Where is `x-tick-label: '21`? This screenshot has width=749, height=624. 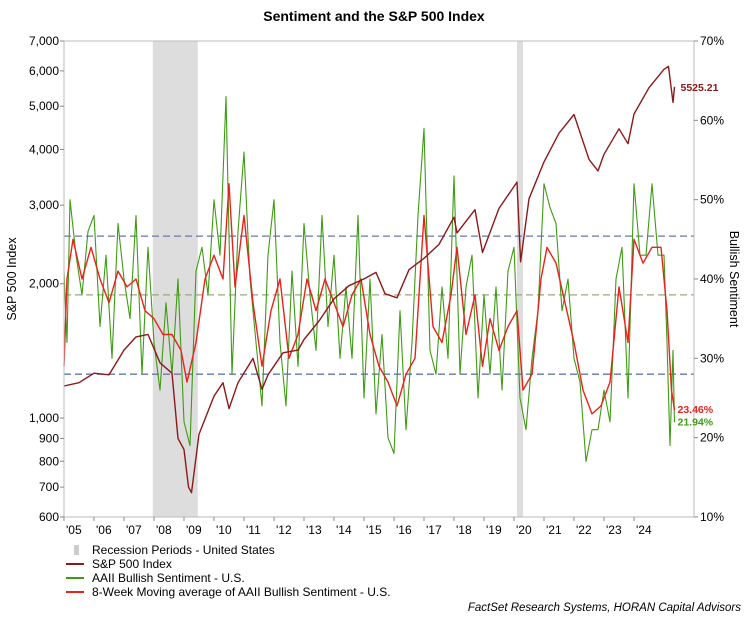 x-tick-label: '21 is located at coordinates (554, 530).